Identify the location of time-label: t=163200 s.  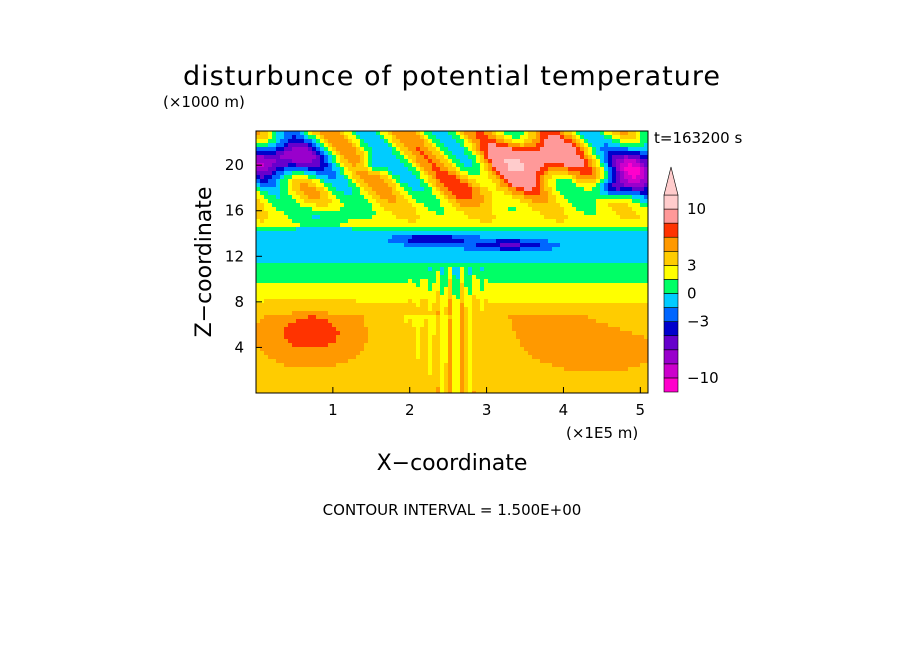
(698, 138).